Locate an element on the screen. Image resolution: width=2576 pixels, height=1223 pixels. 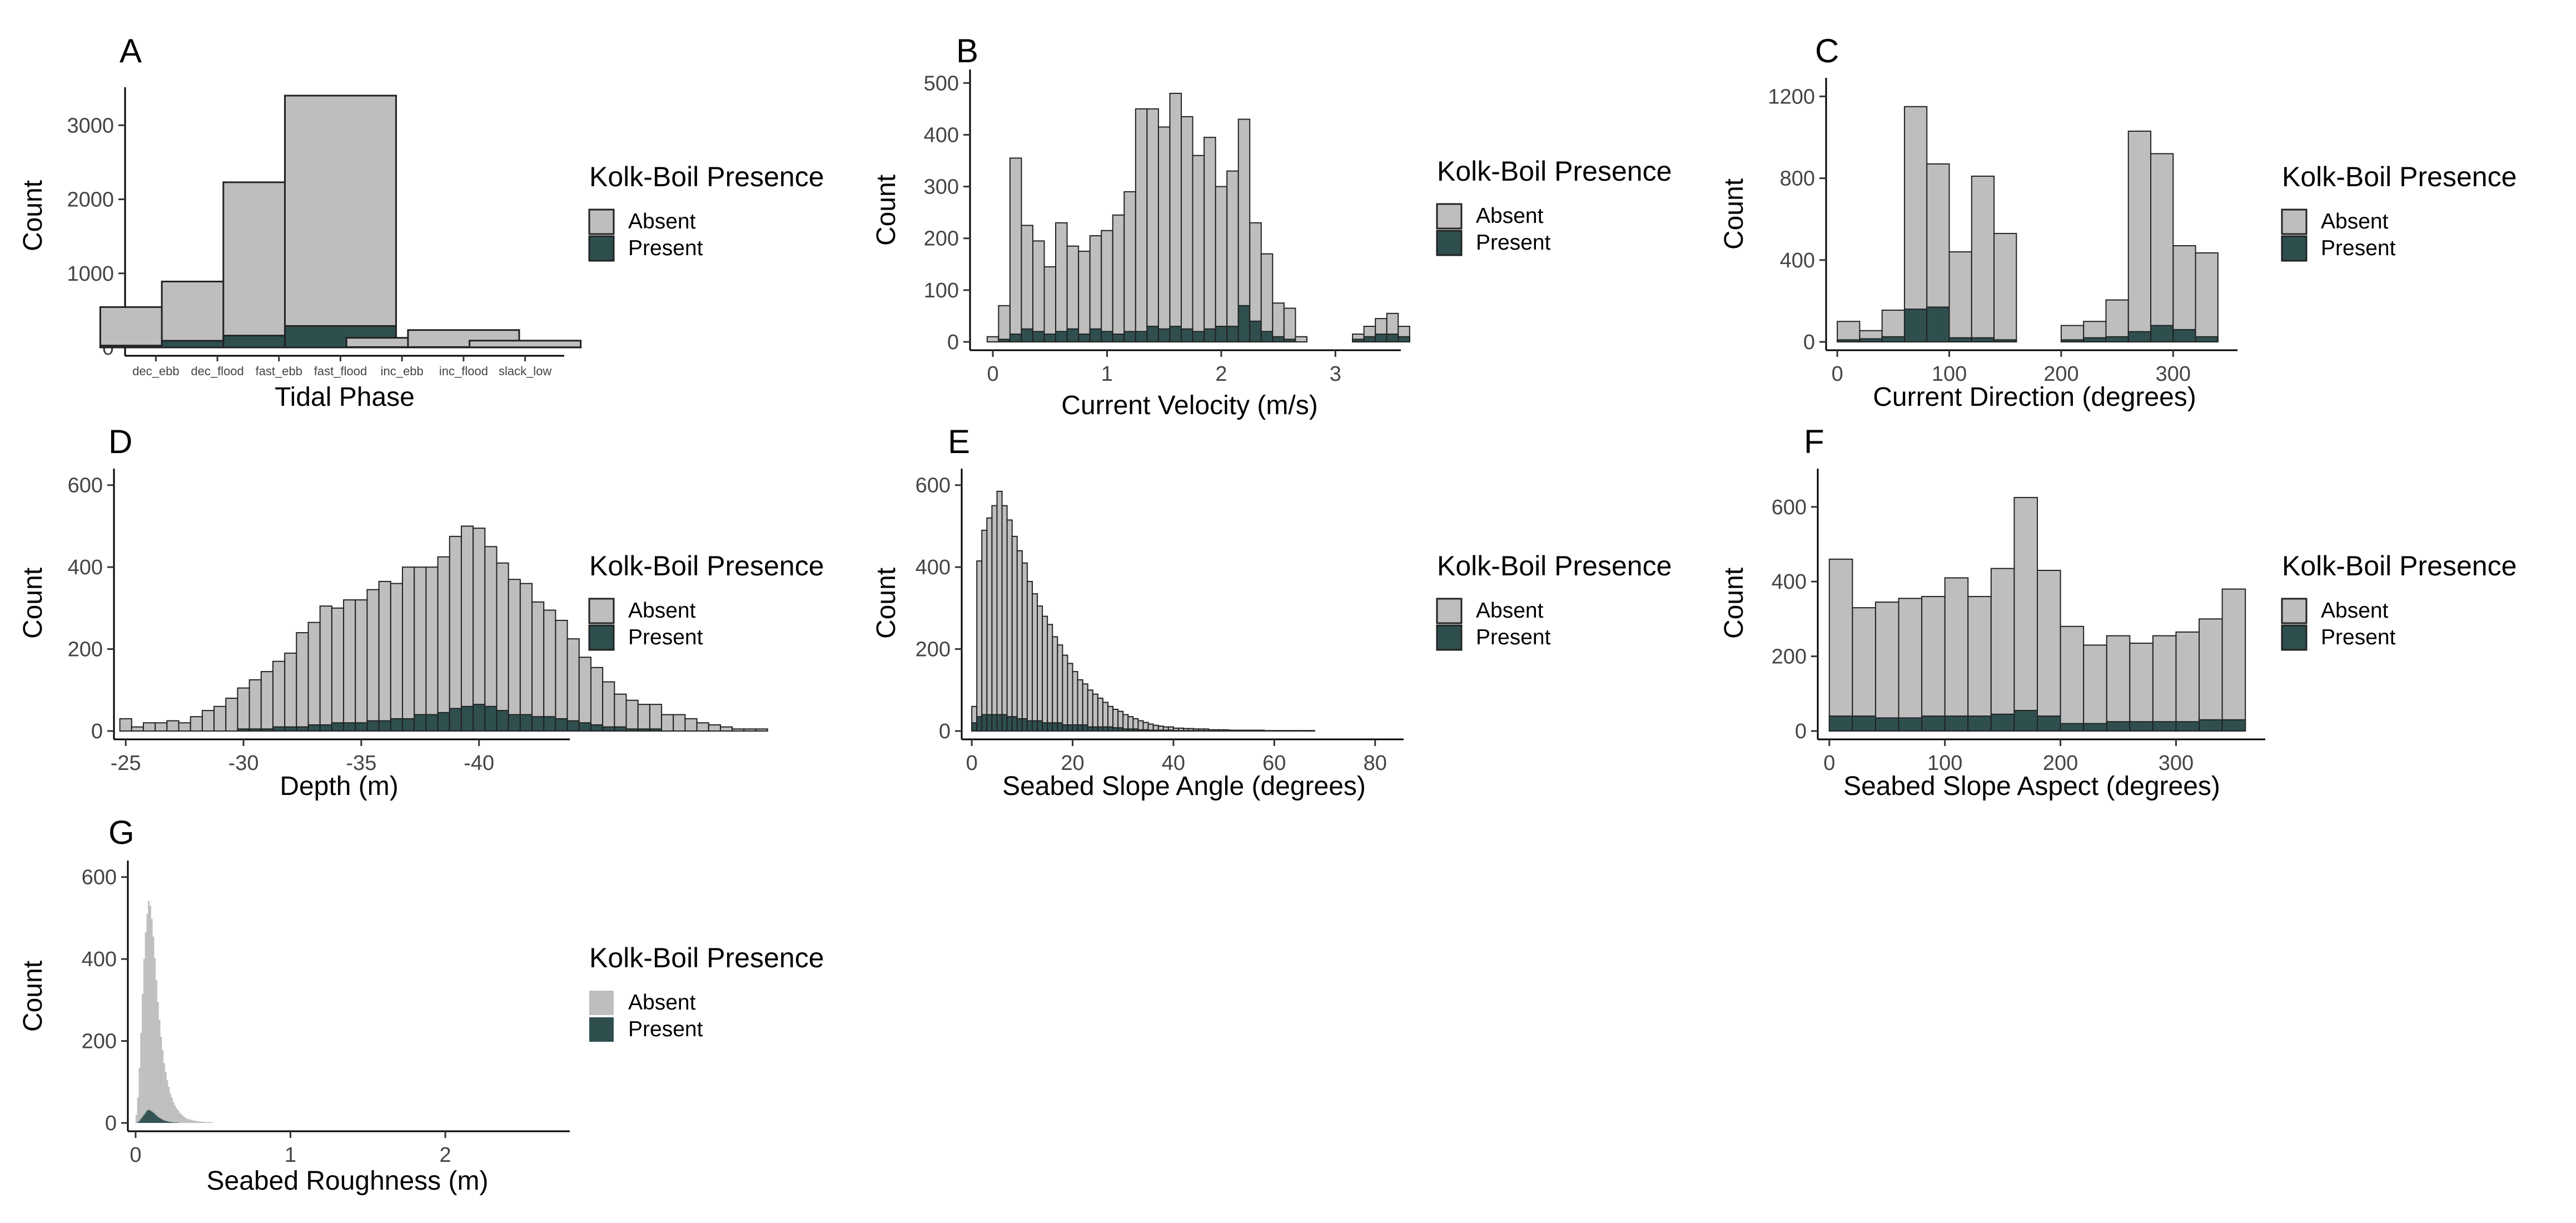
x-tick-label: -30 is located at coordinates (244, 763).